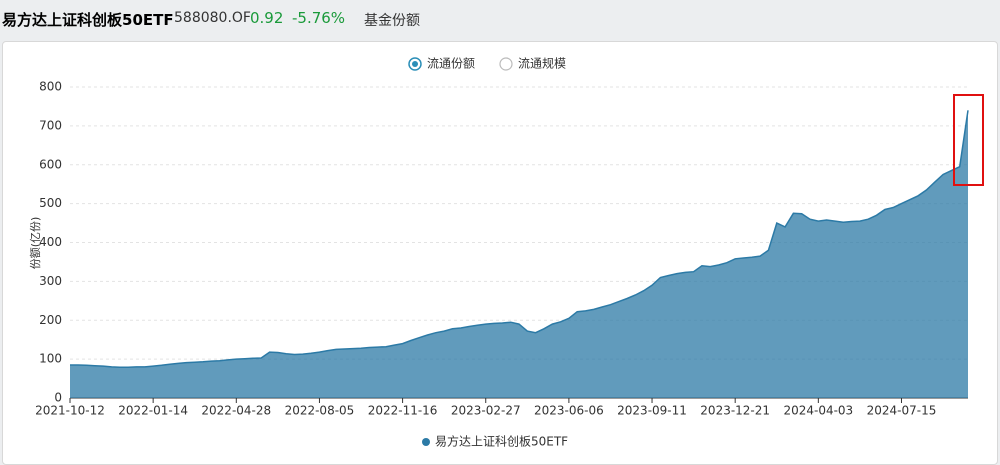 The height and width of the screenshot is (465, 1000). I want to click on x-tick-label: 2023-02-27, so click(486, 411).